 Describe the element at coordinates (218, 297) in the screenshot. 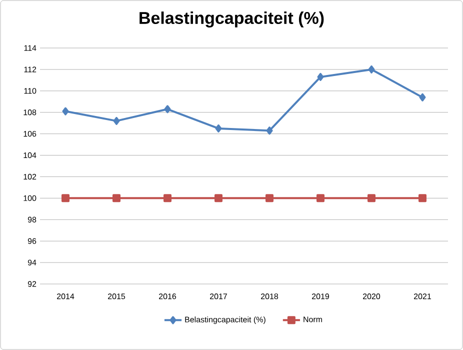

I see `x-tick-label: 2017` at that location.